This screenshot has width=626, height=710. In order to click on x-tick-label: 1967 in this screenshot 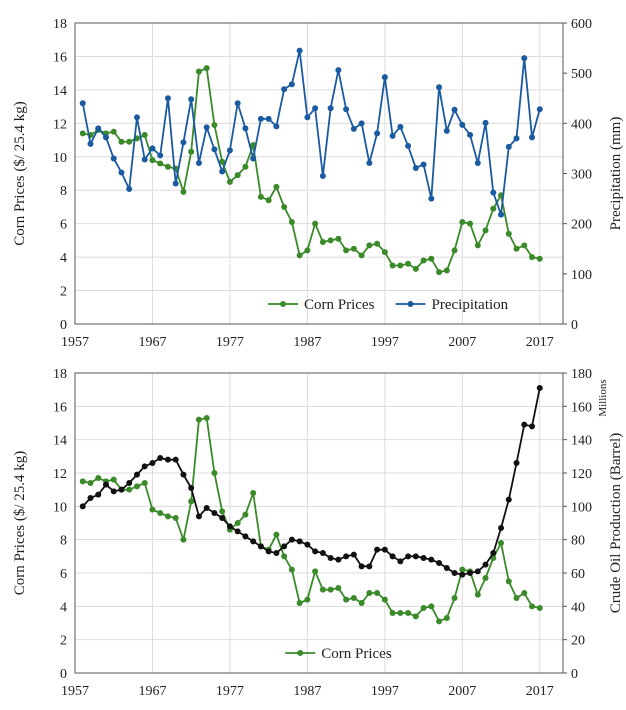, I will do `click(152, 691)`.